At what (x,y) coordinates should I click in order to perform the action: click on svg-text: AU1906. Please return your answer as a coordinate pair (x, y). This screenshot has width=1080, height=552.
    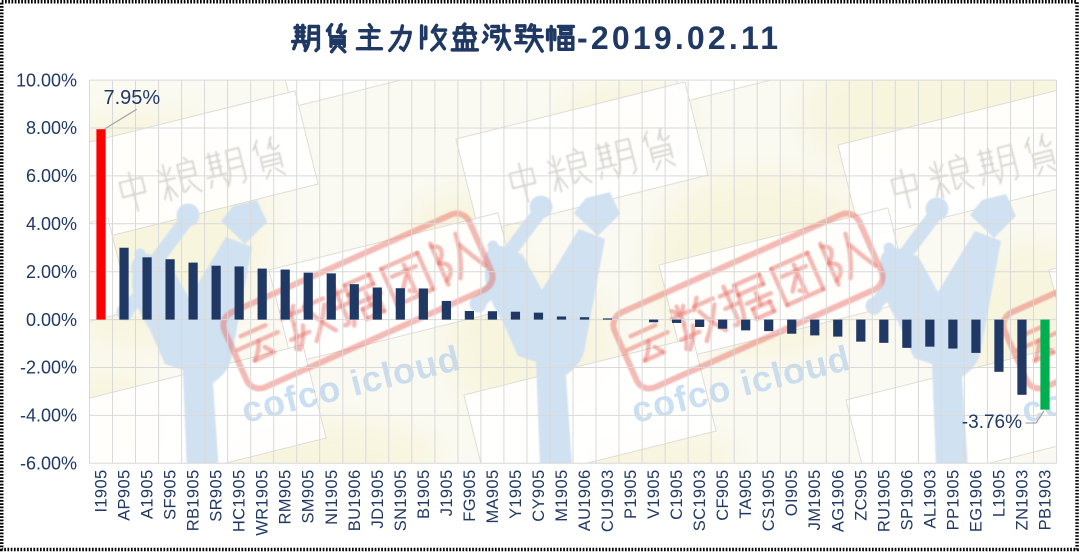
    Looking at the image, I should click on (585, 501).